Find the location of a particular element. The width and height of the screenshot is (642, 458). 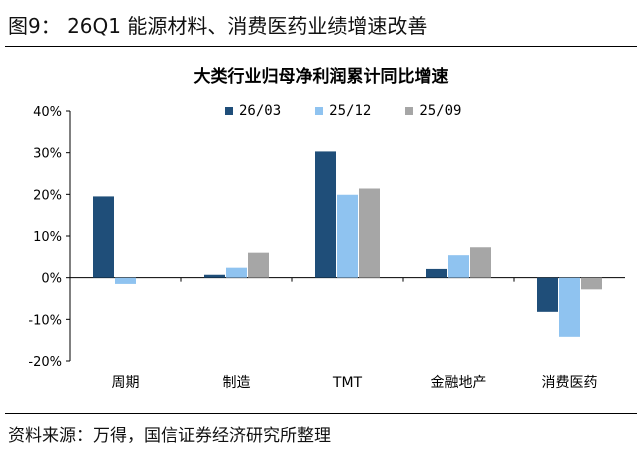

source-note: 资料来源：万得，国信证券经济研究所整理 is located at coordinates (169, 436).